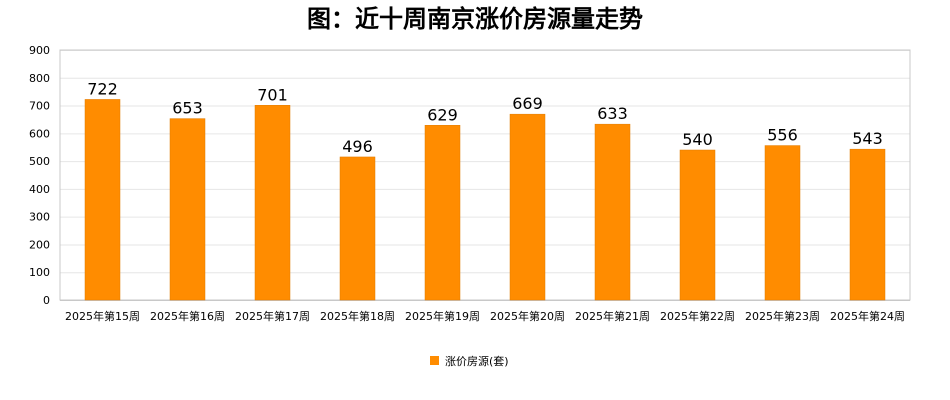  I want to click on x-tick-label: 2025年第15周, so click(102, 316).